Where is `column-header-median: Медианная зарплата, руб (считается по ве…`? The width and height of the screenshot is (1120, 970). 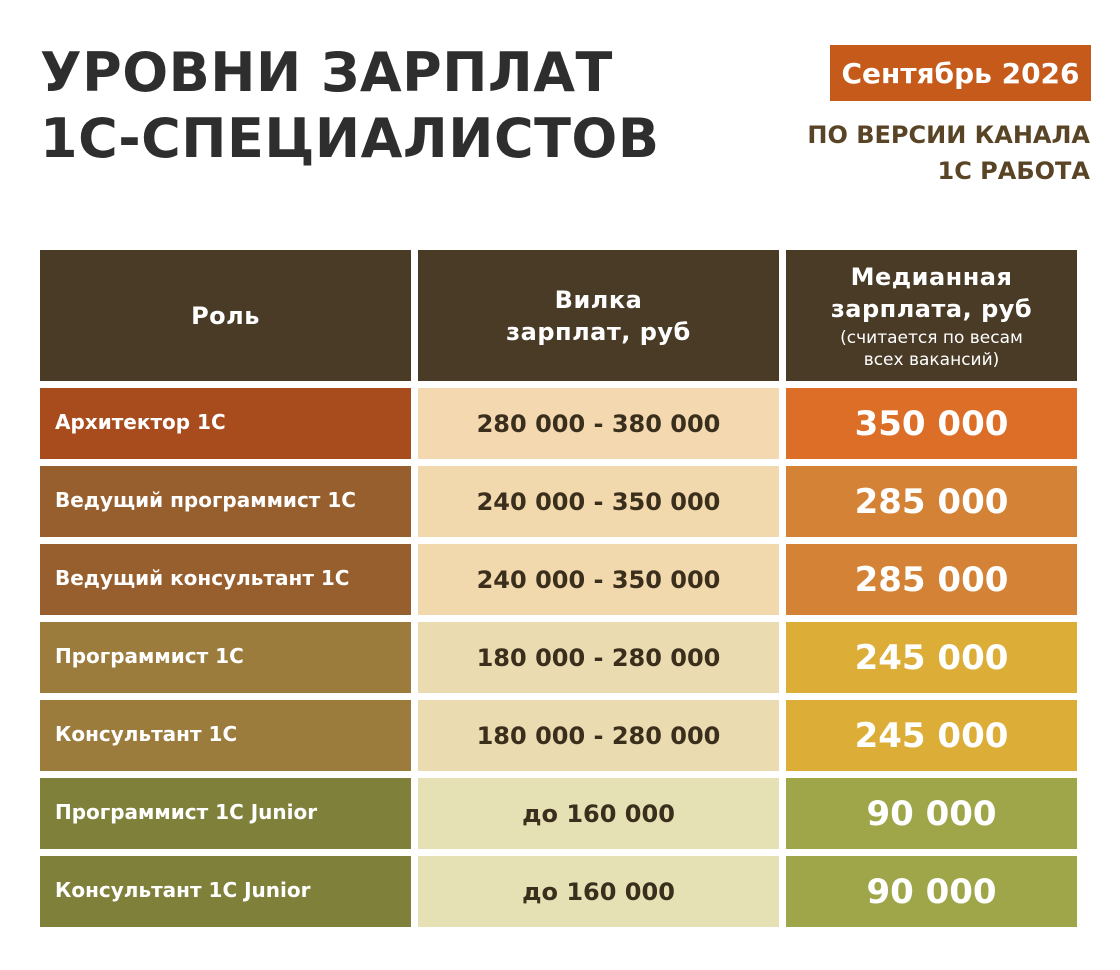
column-header-median: Медианная зарплата, руб (считается по ве… is located at coordinates (931, 315).